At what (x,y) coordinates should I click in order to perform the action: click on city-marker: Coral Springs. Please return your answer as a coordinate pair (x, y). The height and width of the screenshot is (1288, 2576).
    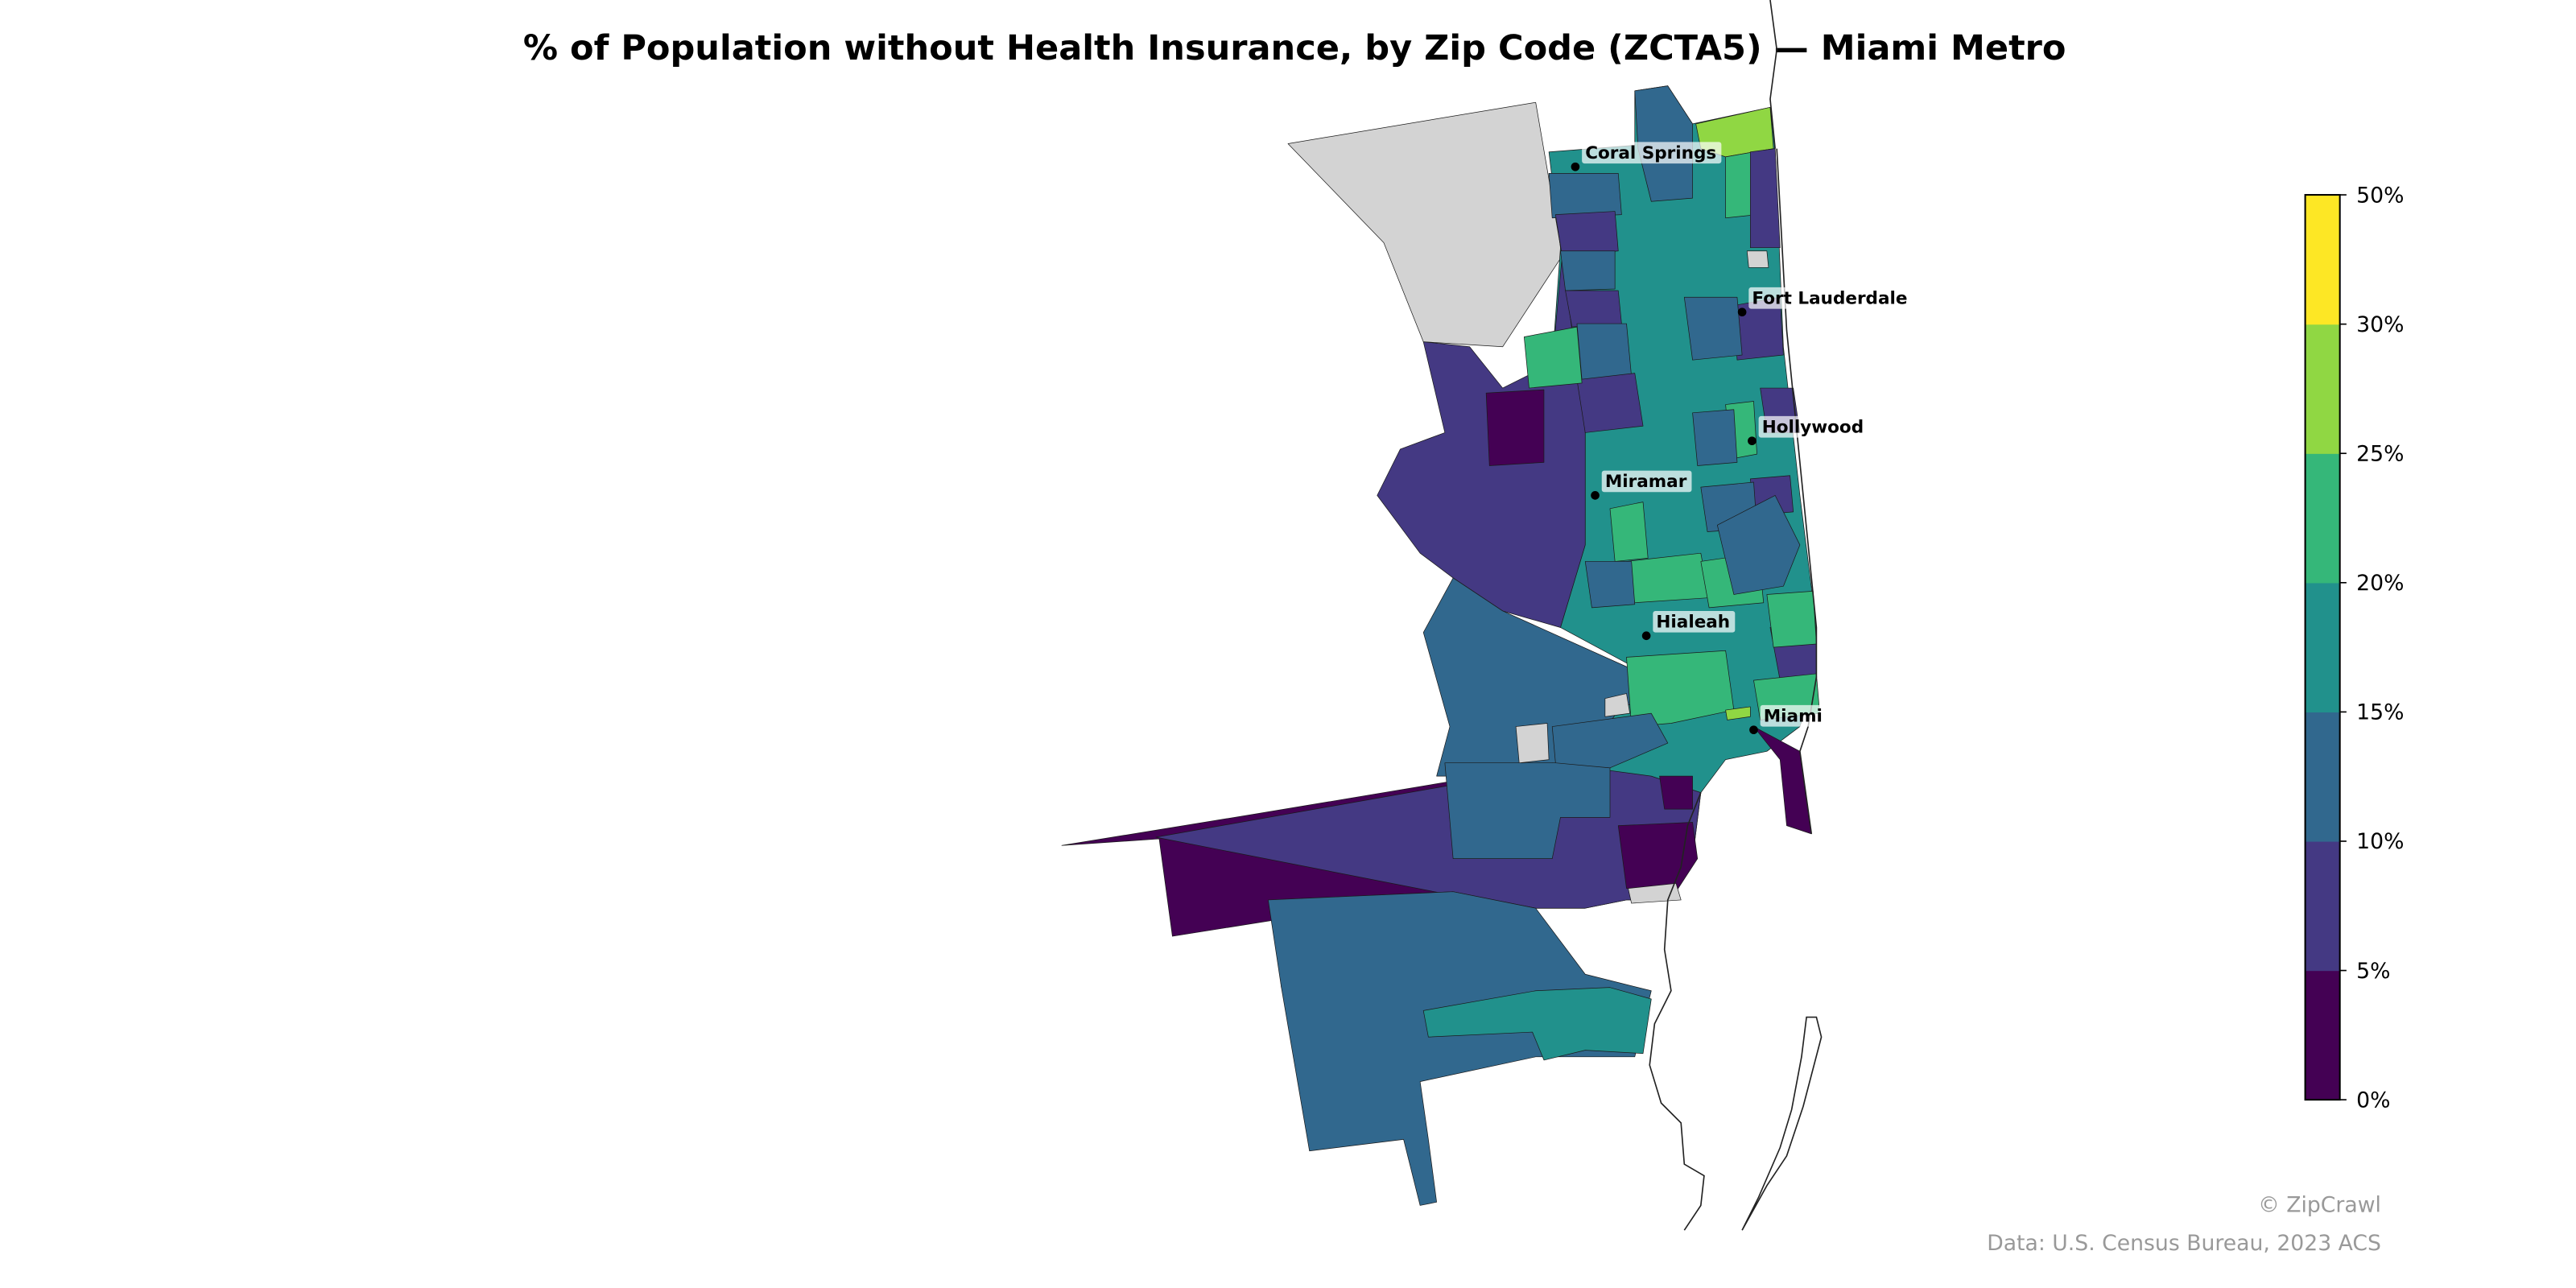
    Looking at the image, I should click on (1646, 156).